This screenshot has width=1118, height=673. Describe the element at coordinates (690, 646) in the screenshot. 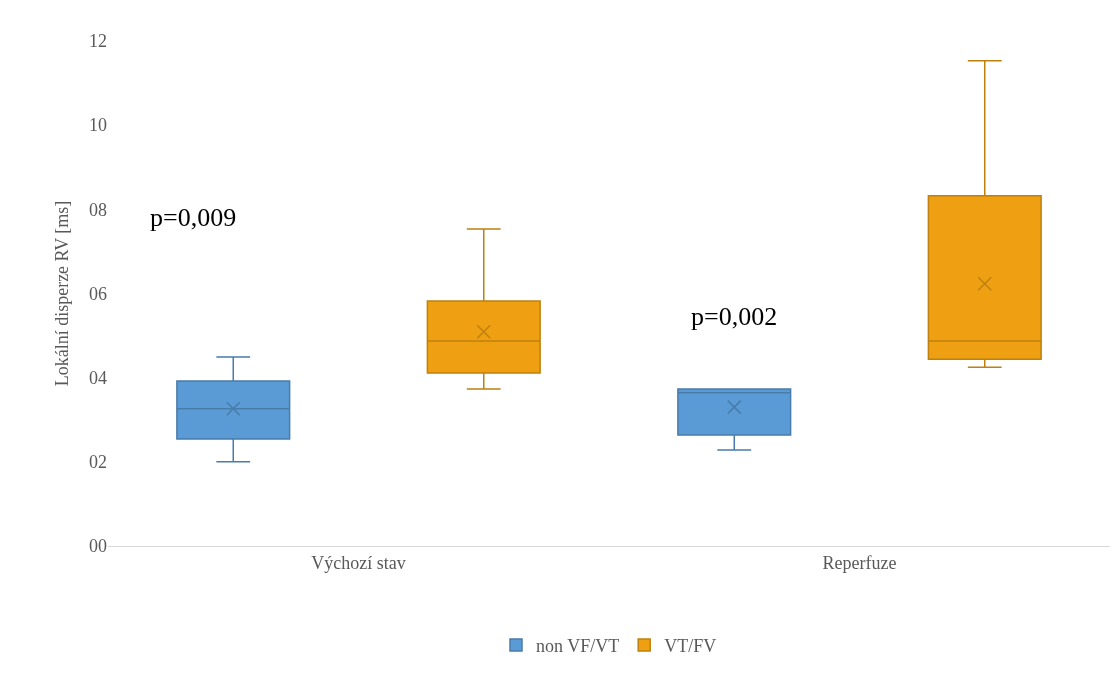

I see `legend-label: VT/FV` at that location.